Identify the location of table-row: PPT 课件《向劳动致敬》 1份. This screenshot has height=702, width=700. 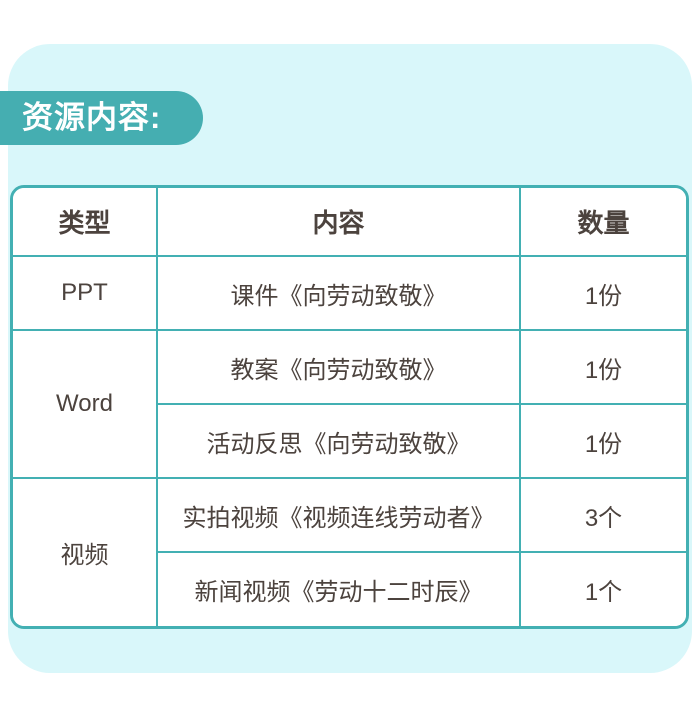
(349, 293).